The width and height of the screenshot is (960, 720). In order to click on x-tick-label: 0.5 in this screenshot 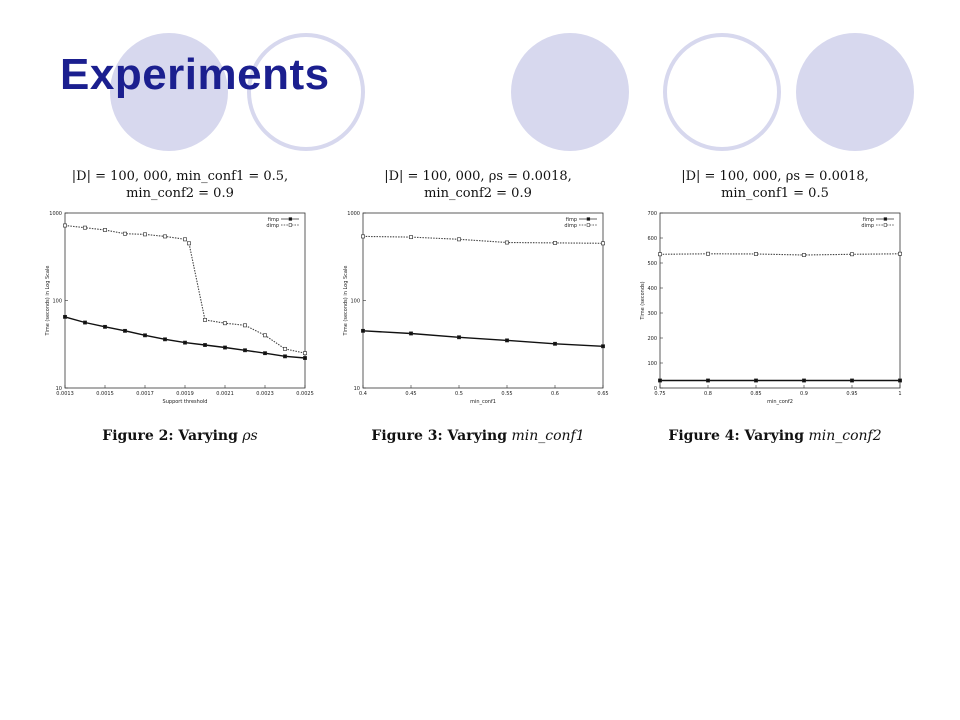, I will do `click(459, 394)`.